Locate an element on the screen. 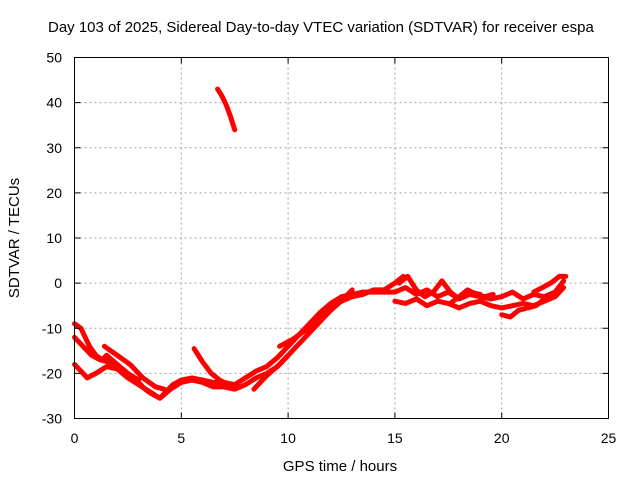  y-tick-label: -30 is located at coordinates (52, 419).